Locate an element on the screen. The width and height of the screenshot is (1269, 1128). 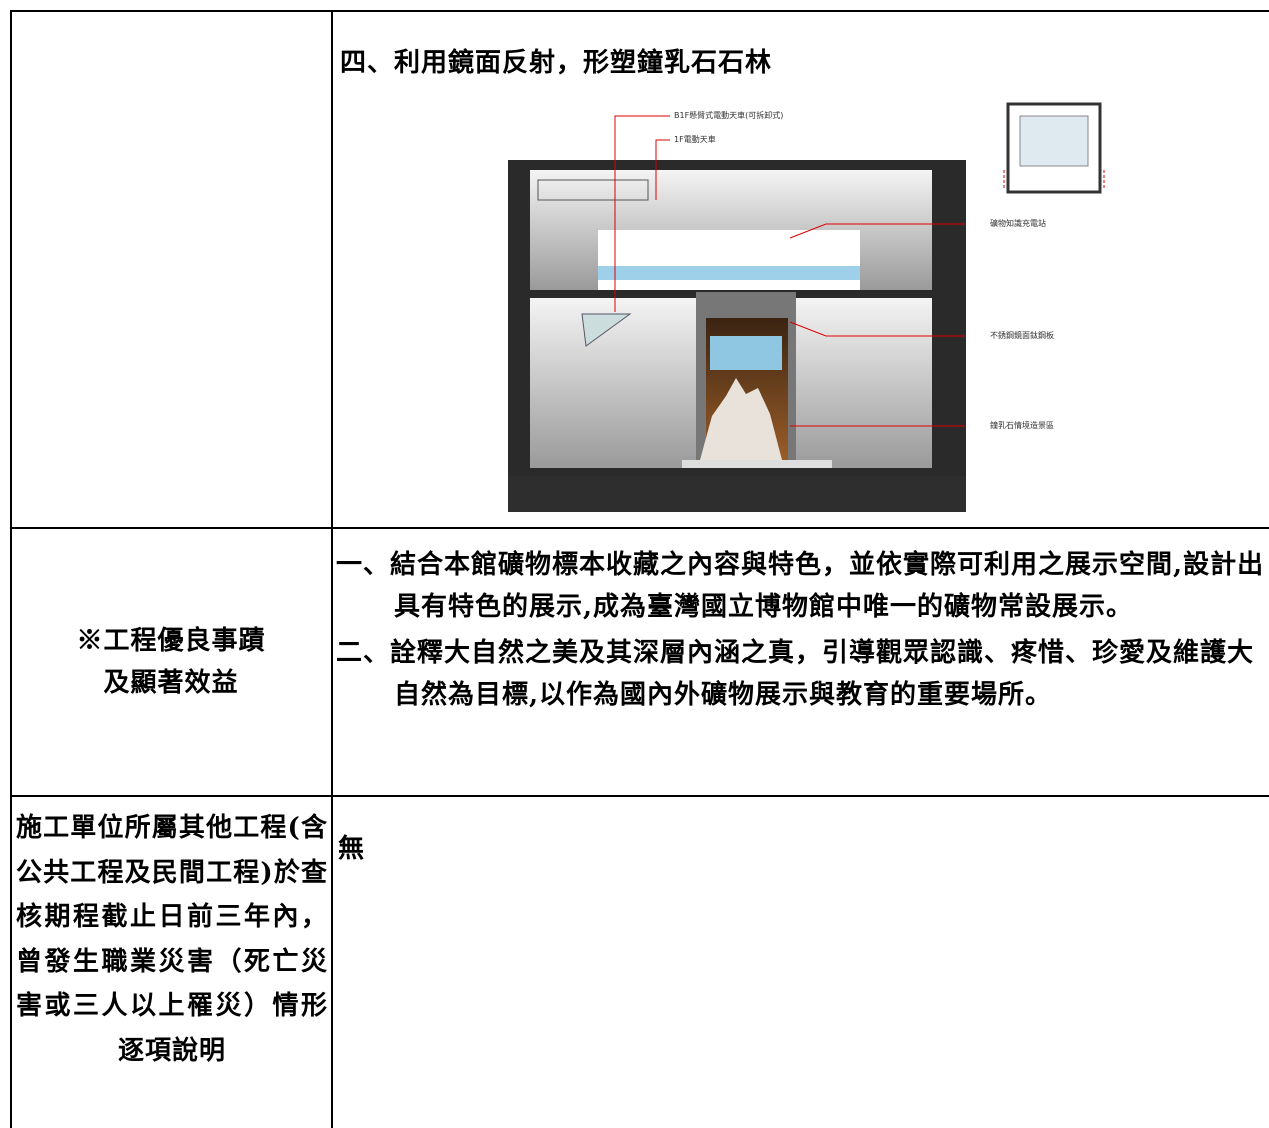
row-value: 無 is located at coordinates (352, 849).